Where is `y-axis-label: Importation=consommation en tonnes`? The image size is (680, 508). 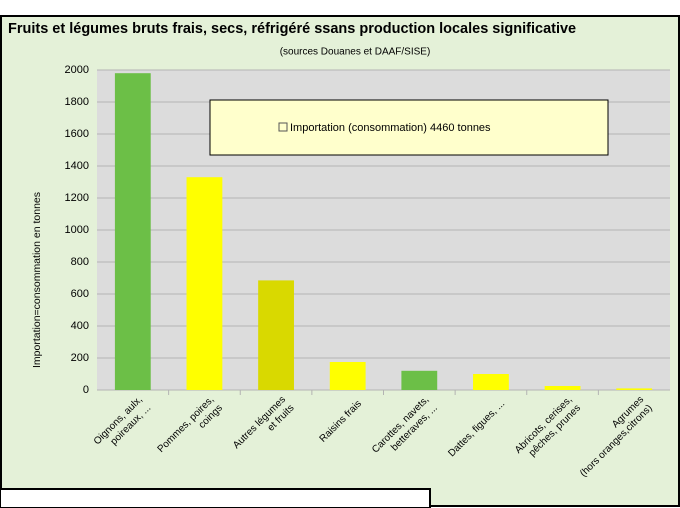 y-axis-label: Importation=consommation en tonnes is located at coordinates (37, 280).